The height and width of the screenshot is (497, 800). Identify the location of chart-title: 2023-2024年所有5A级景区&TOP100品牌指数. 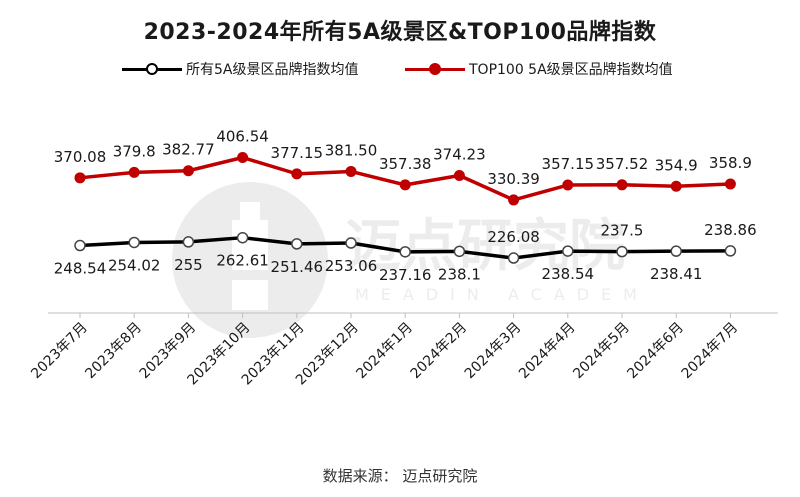
(400, 32).